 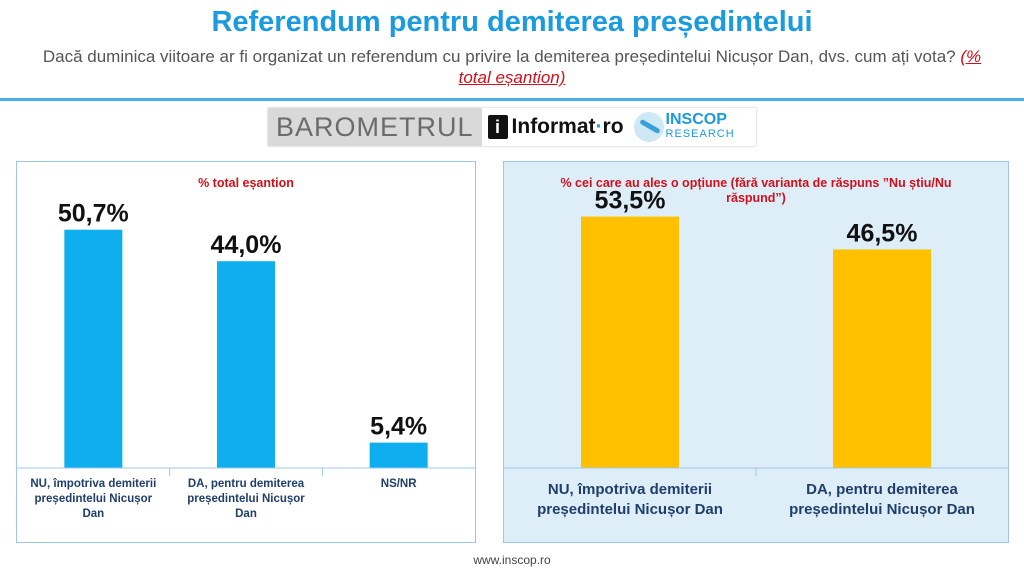 What do you see at coordinates (246, 183) in the screenshot?
I see `chart-title-total: % total eșantion` at bounding box center [246, 183].